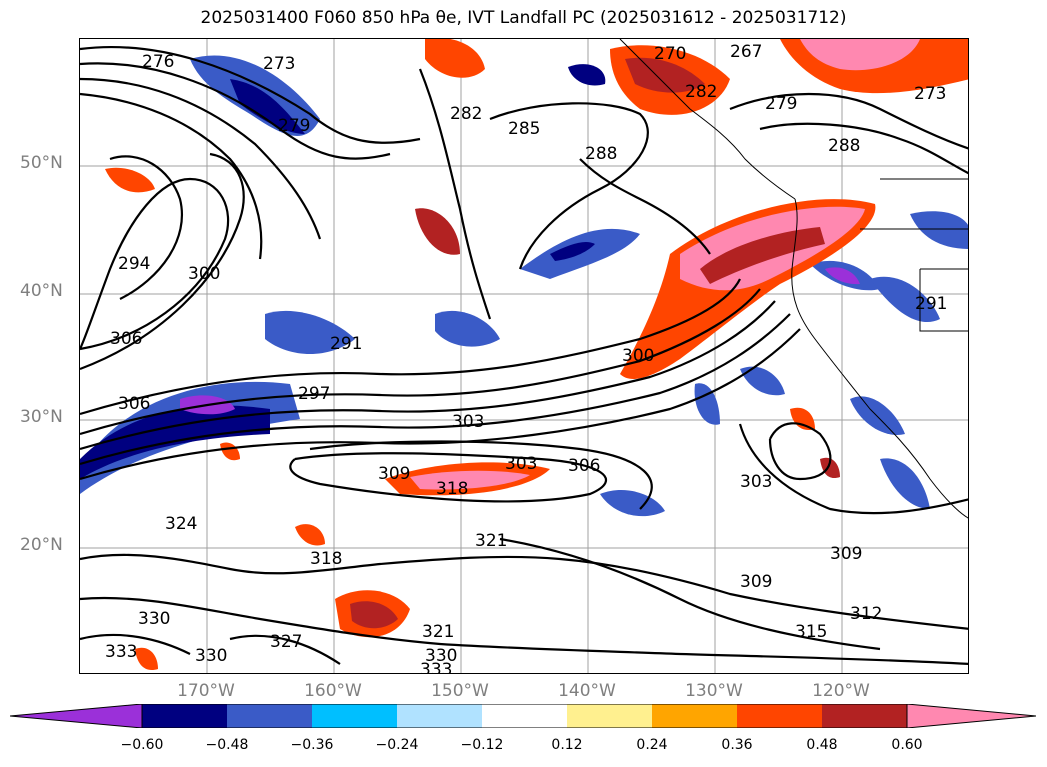 This screenshot has height=767, width=1047. I want to click on colorbar-tick: 0.36, so click(737, 745).